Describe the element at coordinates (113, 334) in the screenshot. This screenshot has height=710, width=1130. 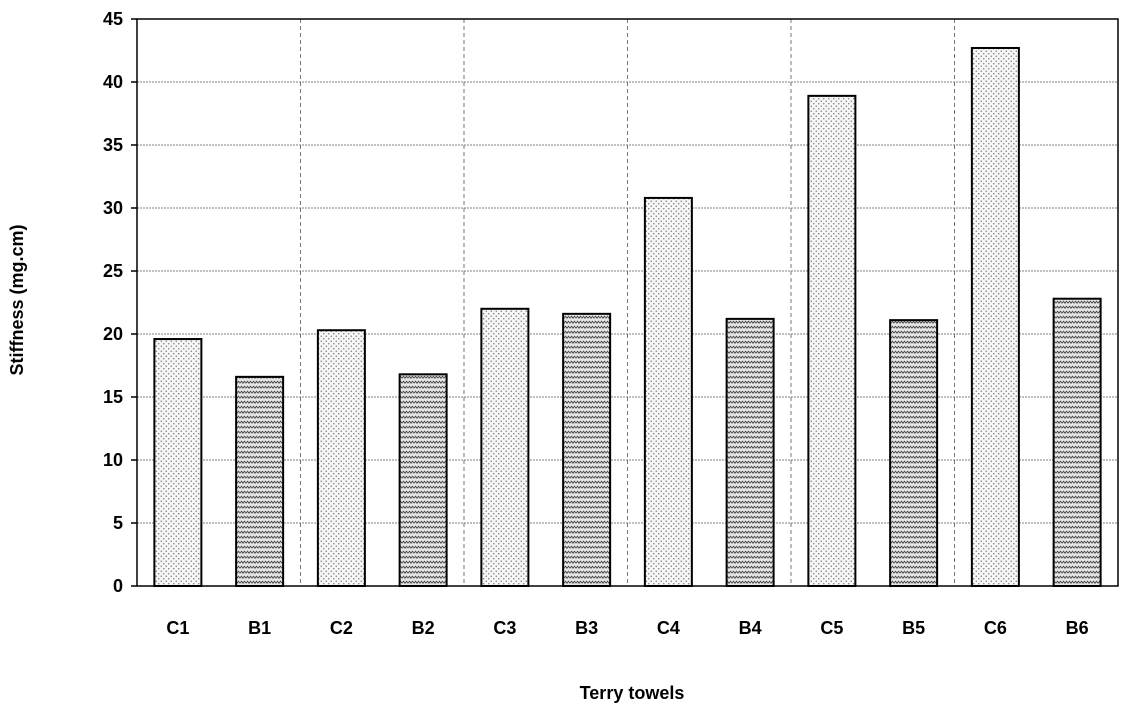
I see `y-tick-label: 20` at that location.